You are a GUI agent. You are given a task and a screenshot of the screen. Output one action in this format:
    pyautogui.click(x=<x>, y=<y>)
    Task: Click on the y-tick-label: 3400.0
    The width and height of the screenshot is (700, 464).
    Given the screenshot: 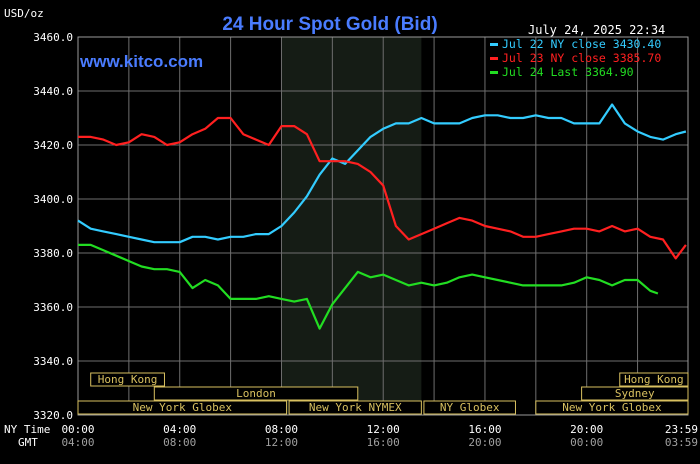 What is the action you would take?
    pyautogui.click(x=53, y=199)
    